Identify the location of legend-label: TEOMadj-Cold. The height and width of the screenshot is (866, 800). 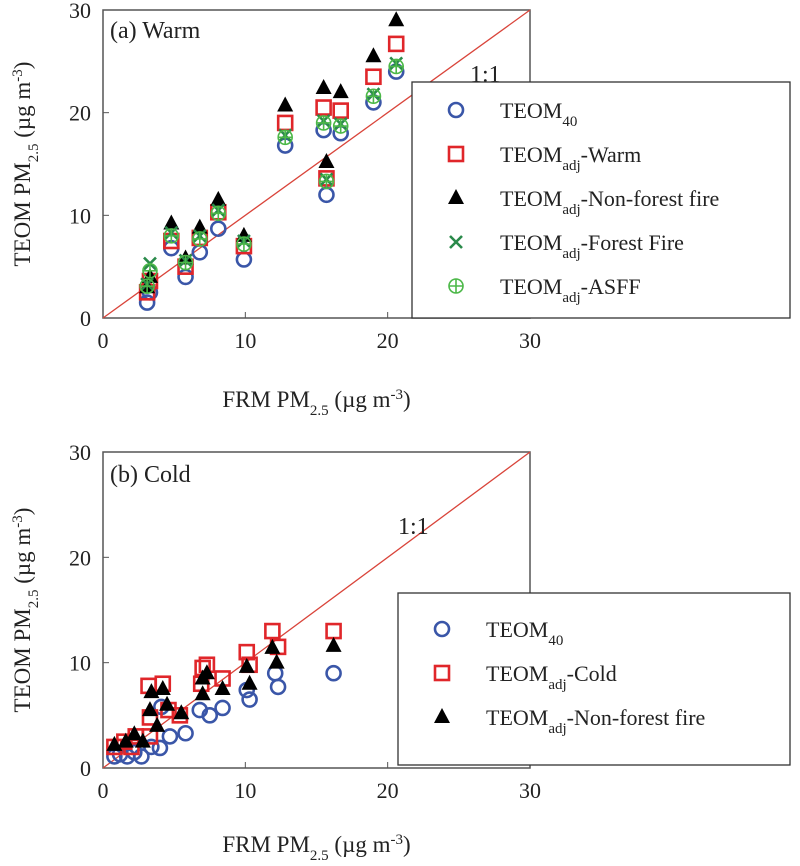
(551, 677).